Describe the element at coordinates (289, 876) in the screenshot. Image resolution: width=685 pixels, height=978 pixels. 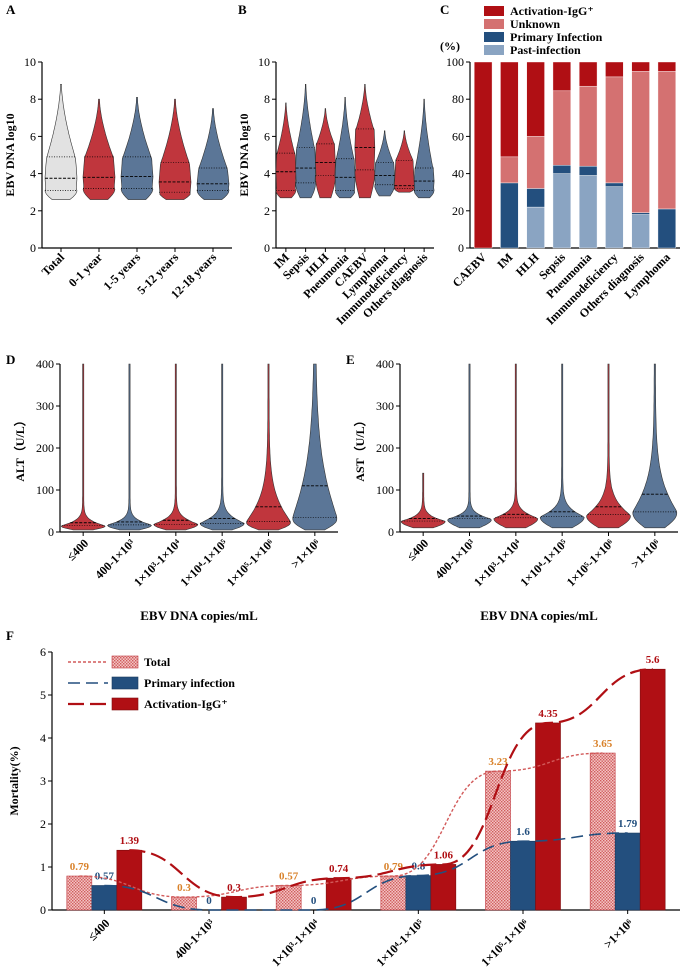
I see `f-data-label: 0.57` at that location.